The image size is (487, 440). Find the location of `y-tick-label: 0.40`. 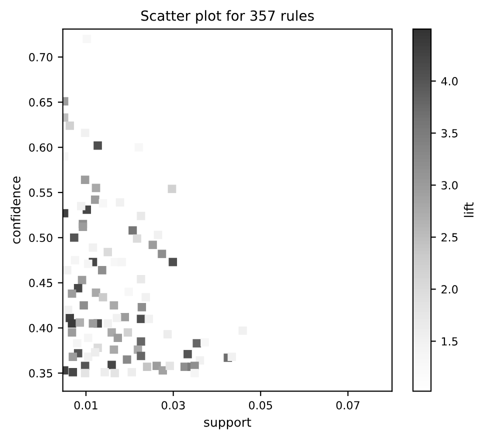

y-tick-label: 0.40 is located at coordinates (40, 328).